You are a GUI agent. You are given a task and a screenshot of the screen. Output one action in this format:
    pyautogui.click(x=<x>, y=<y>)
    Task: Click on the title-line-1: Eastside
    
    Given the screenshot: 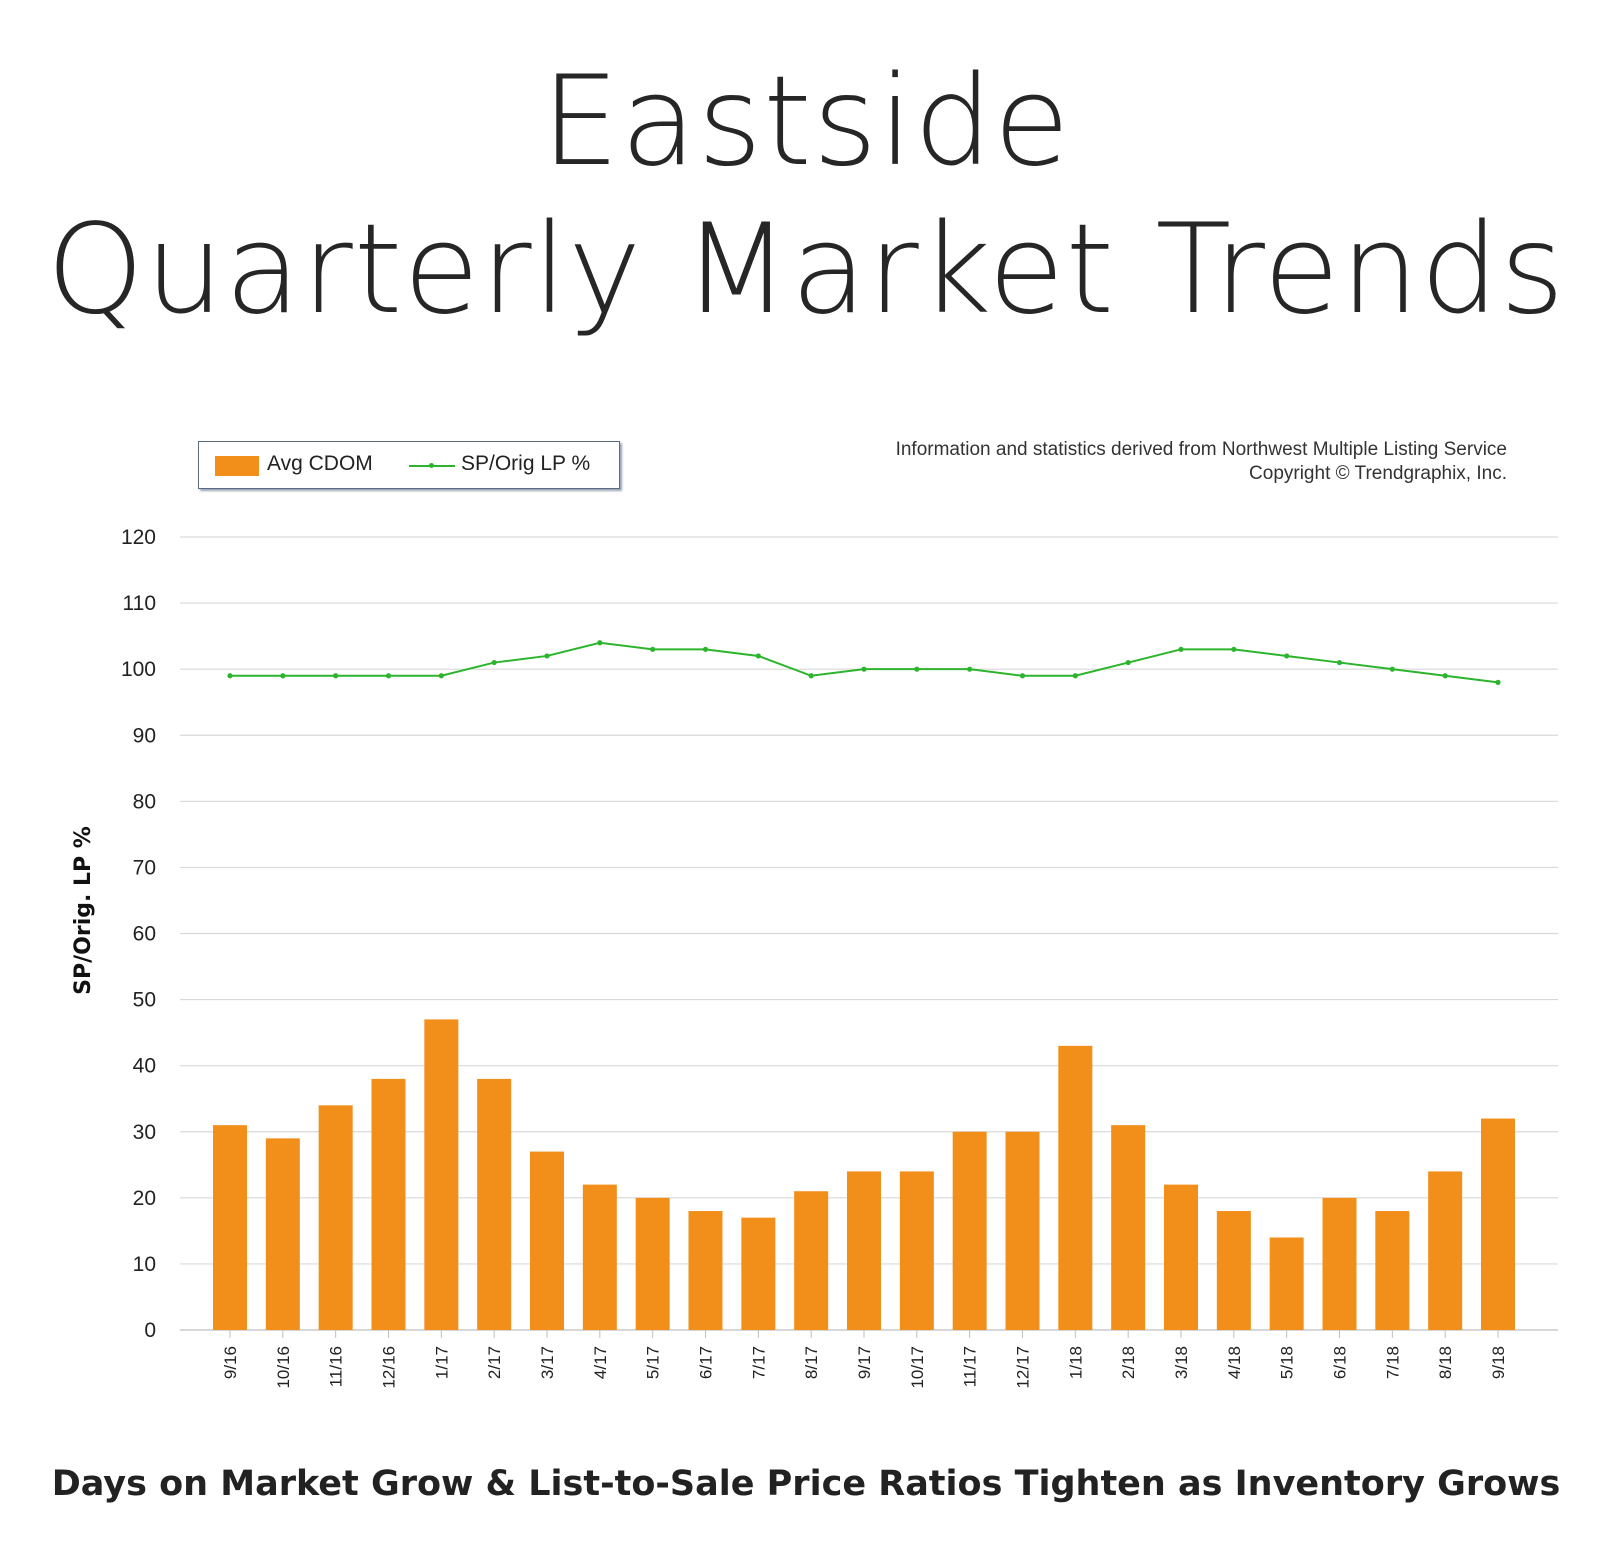 What is the action you would take?
    pyautogui.click(x=806, y=122)
    